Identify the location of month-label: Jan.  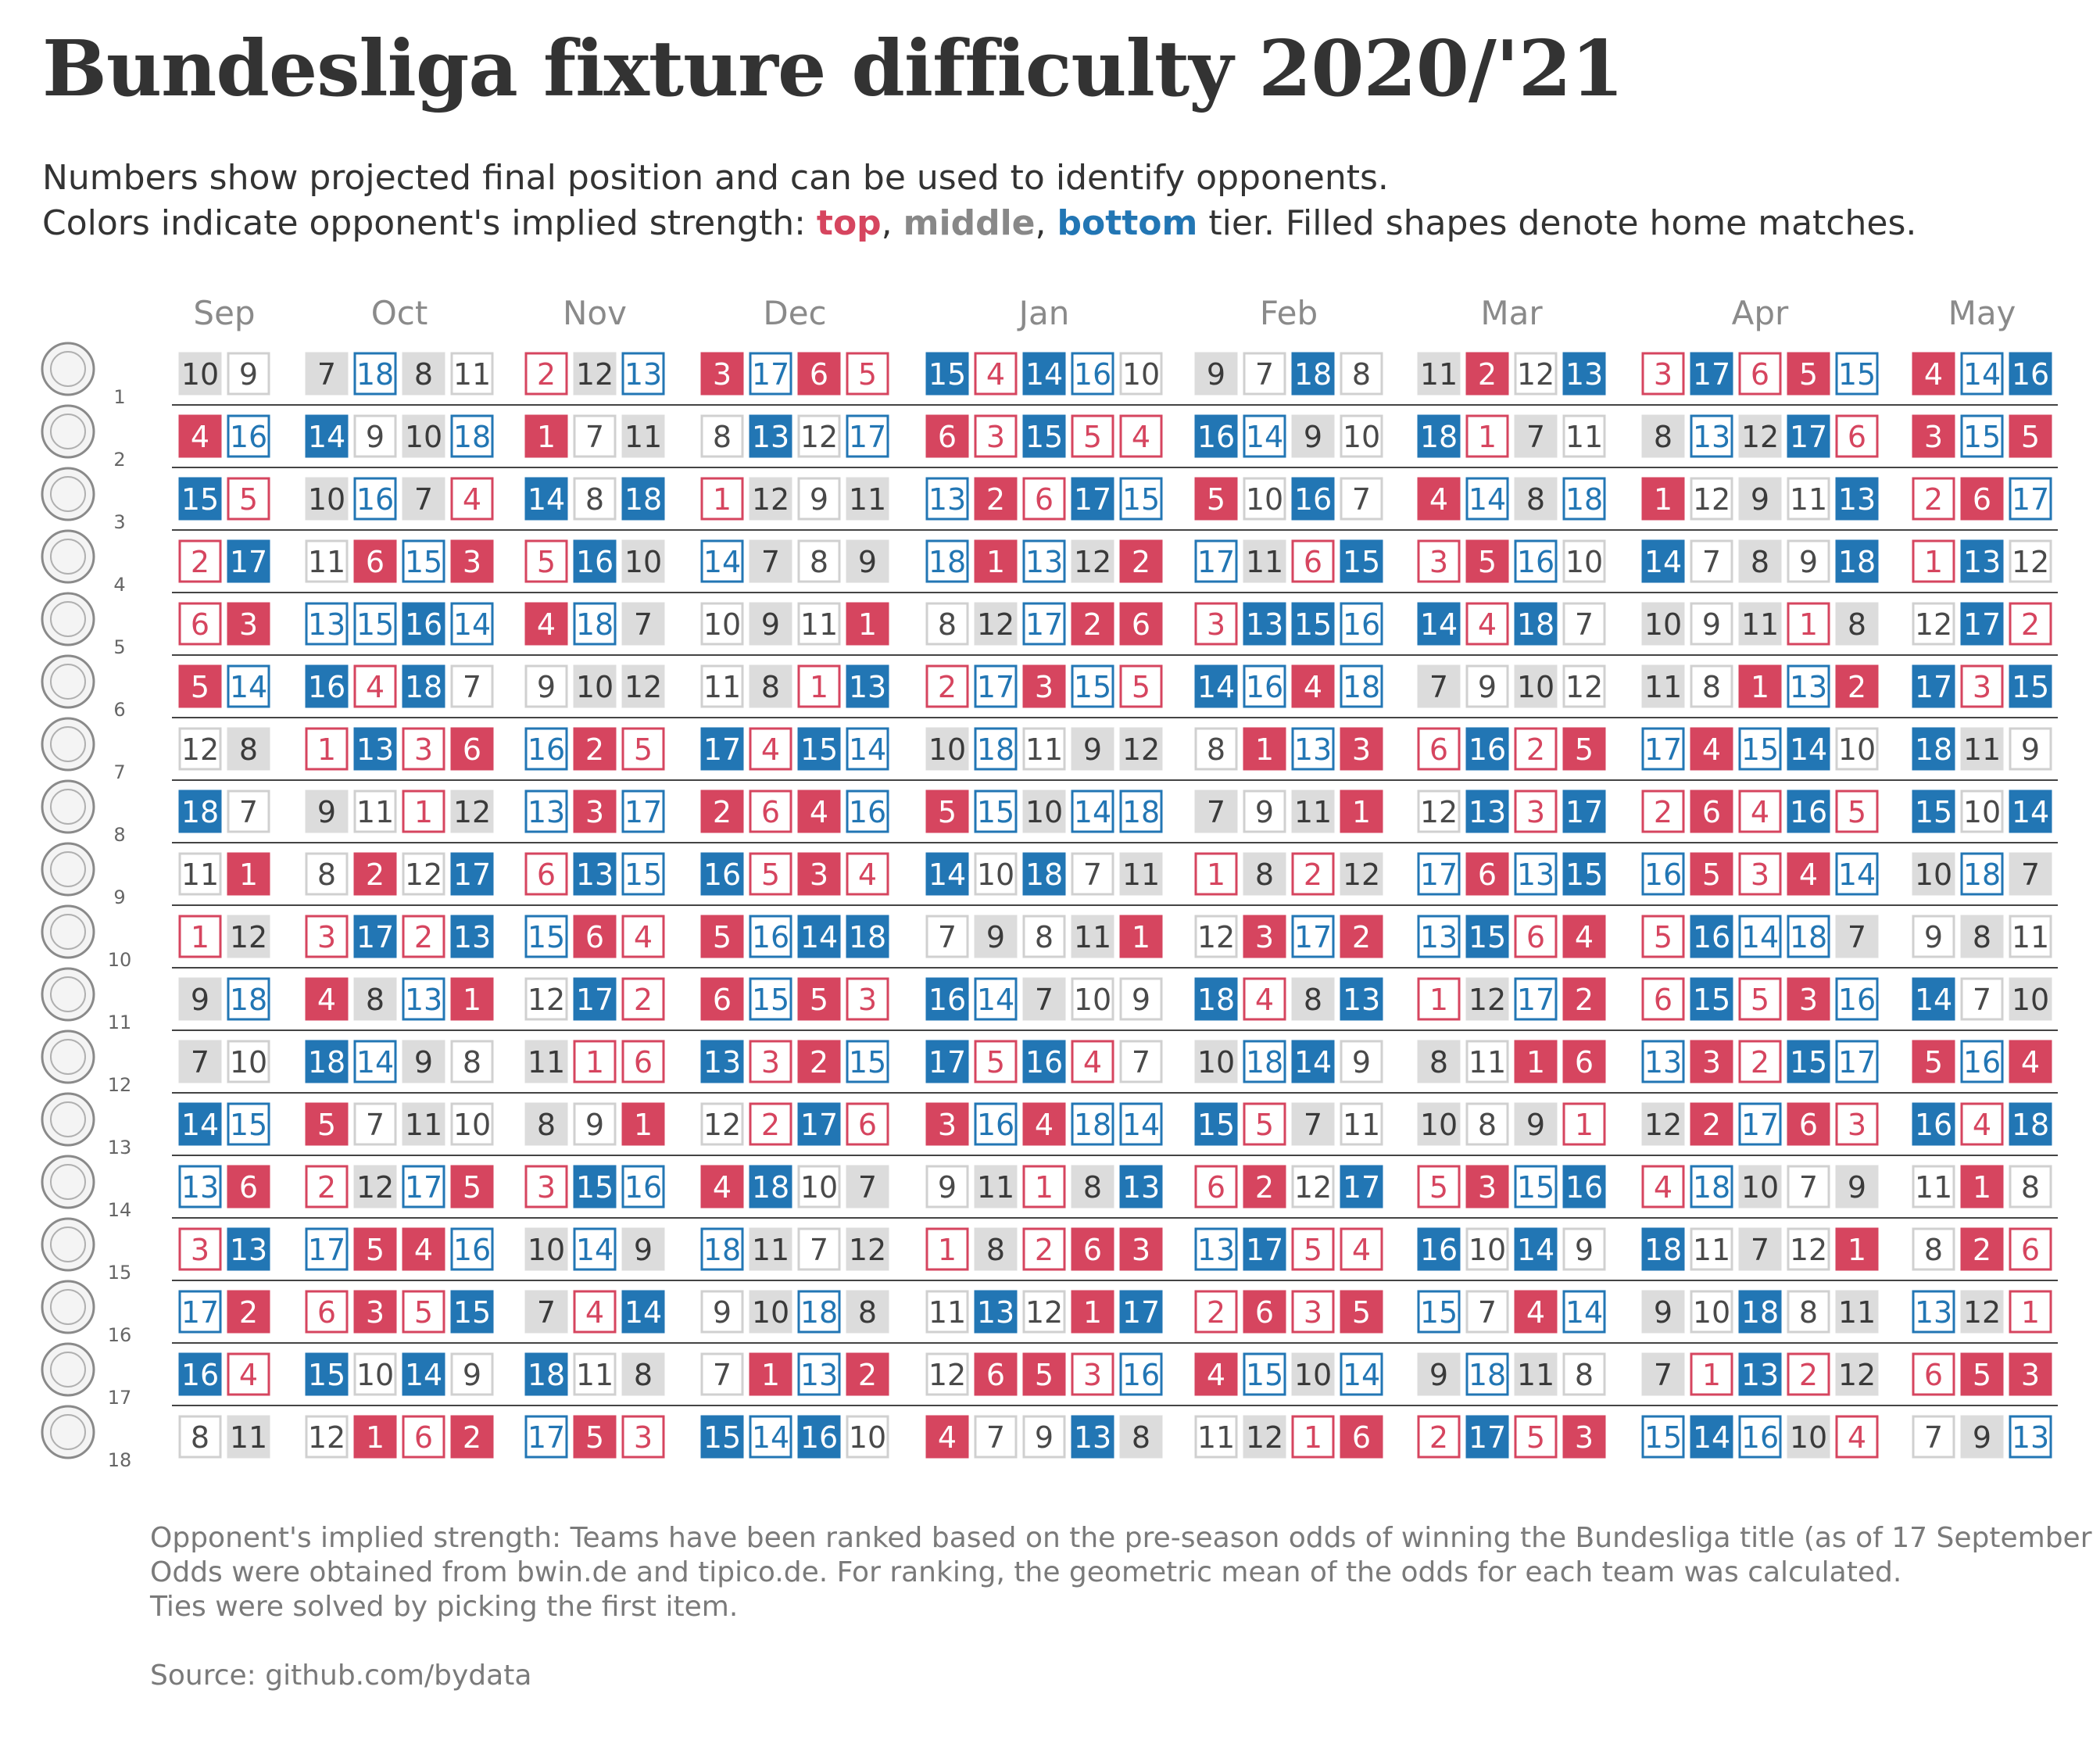
(1043, 313).